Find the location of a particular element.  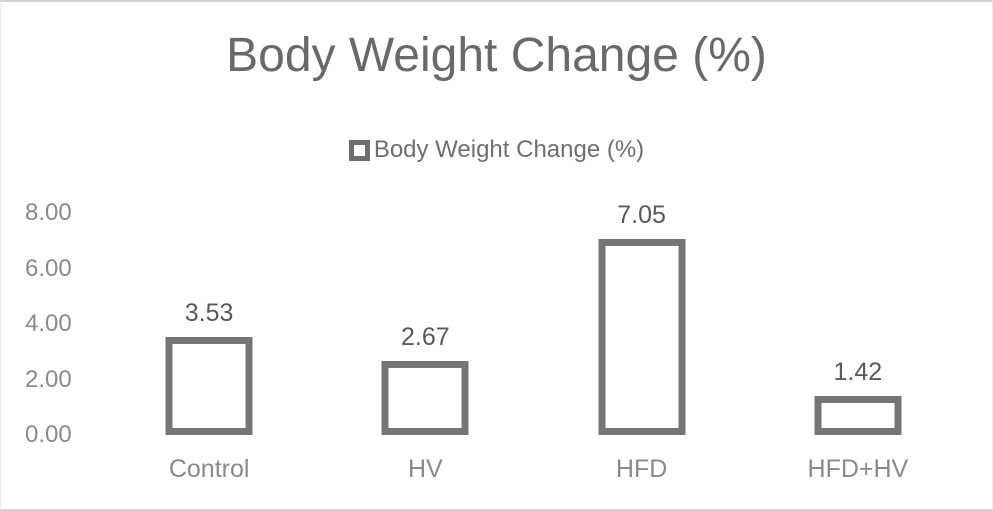

y-axis-tick-label: 6.00 is located at coordinates (48, 268).